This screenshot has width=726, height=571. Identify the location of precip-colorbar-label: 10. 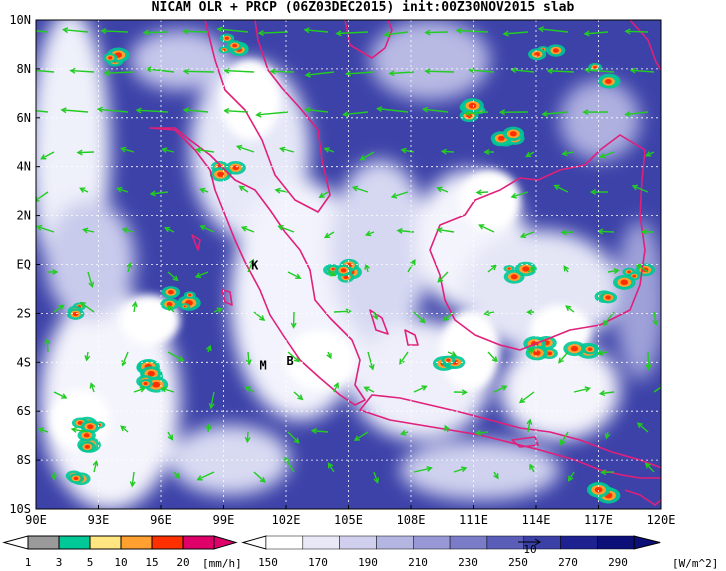
(120, 562).